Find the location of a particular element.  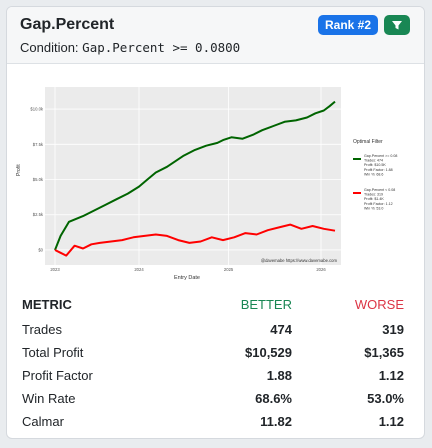

better-value: 474 is located at coordinates (281, 329).